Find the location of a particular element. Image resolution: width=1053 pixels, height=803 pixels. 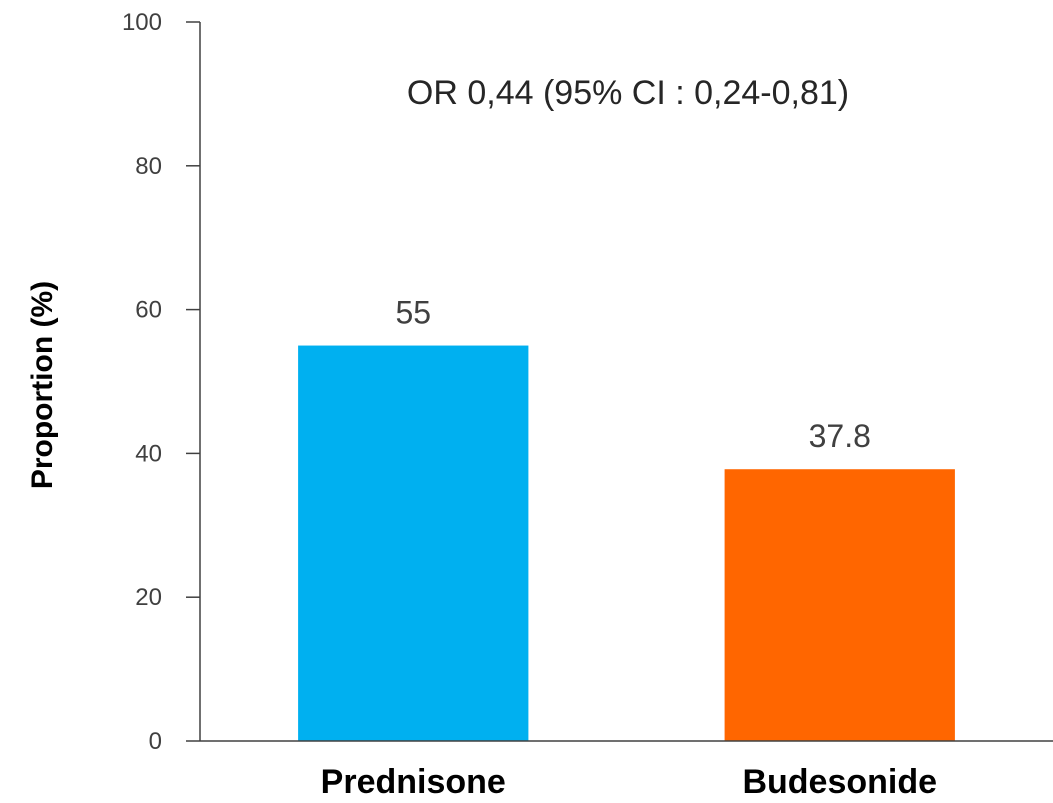

bar-prednisone is located at coordinates (413, 543).